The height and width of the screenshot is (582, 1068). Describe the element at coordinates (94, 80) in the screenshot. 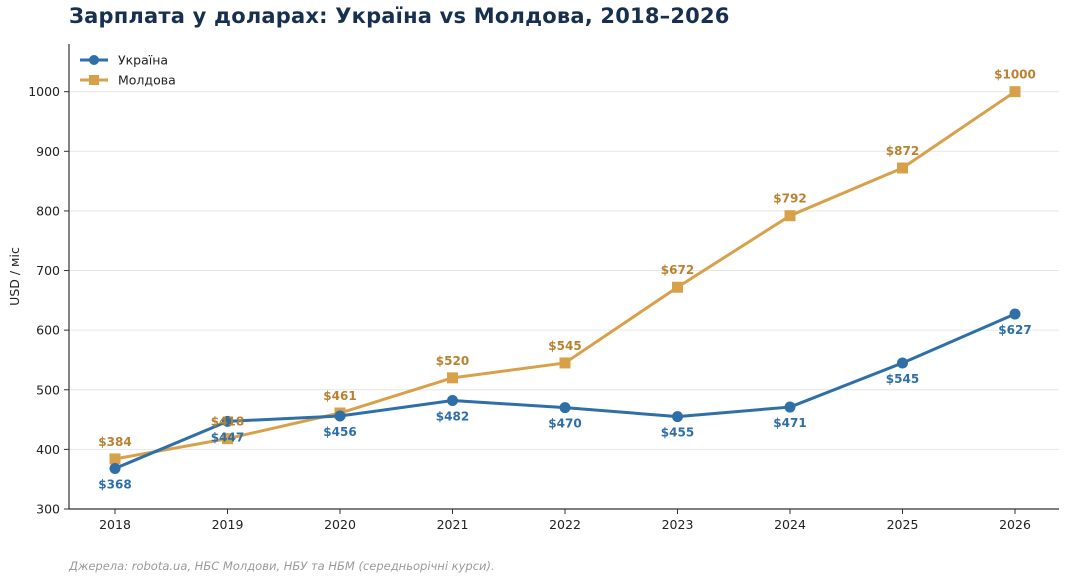

I see `legend-marker-moldova` at that location.